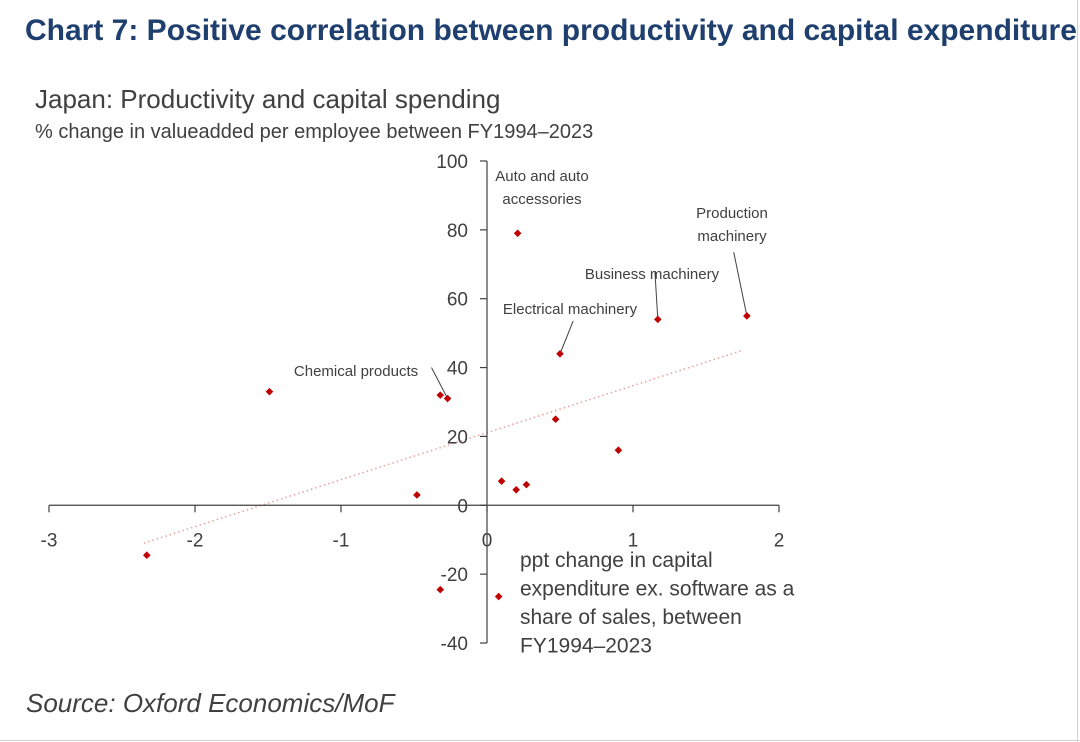 The width and height of the screenshot is (1080, 742). Describe the element at coordinates (541, 199) in the screenshot. I see `annotation-label-auto: accessories` at that location.